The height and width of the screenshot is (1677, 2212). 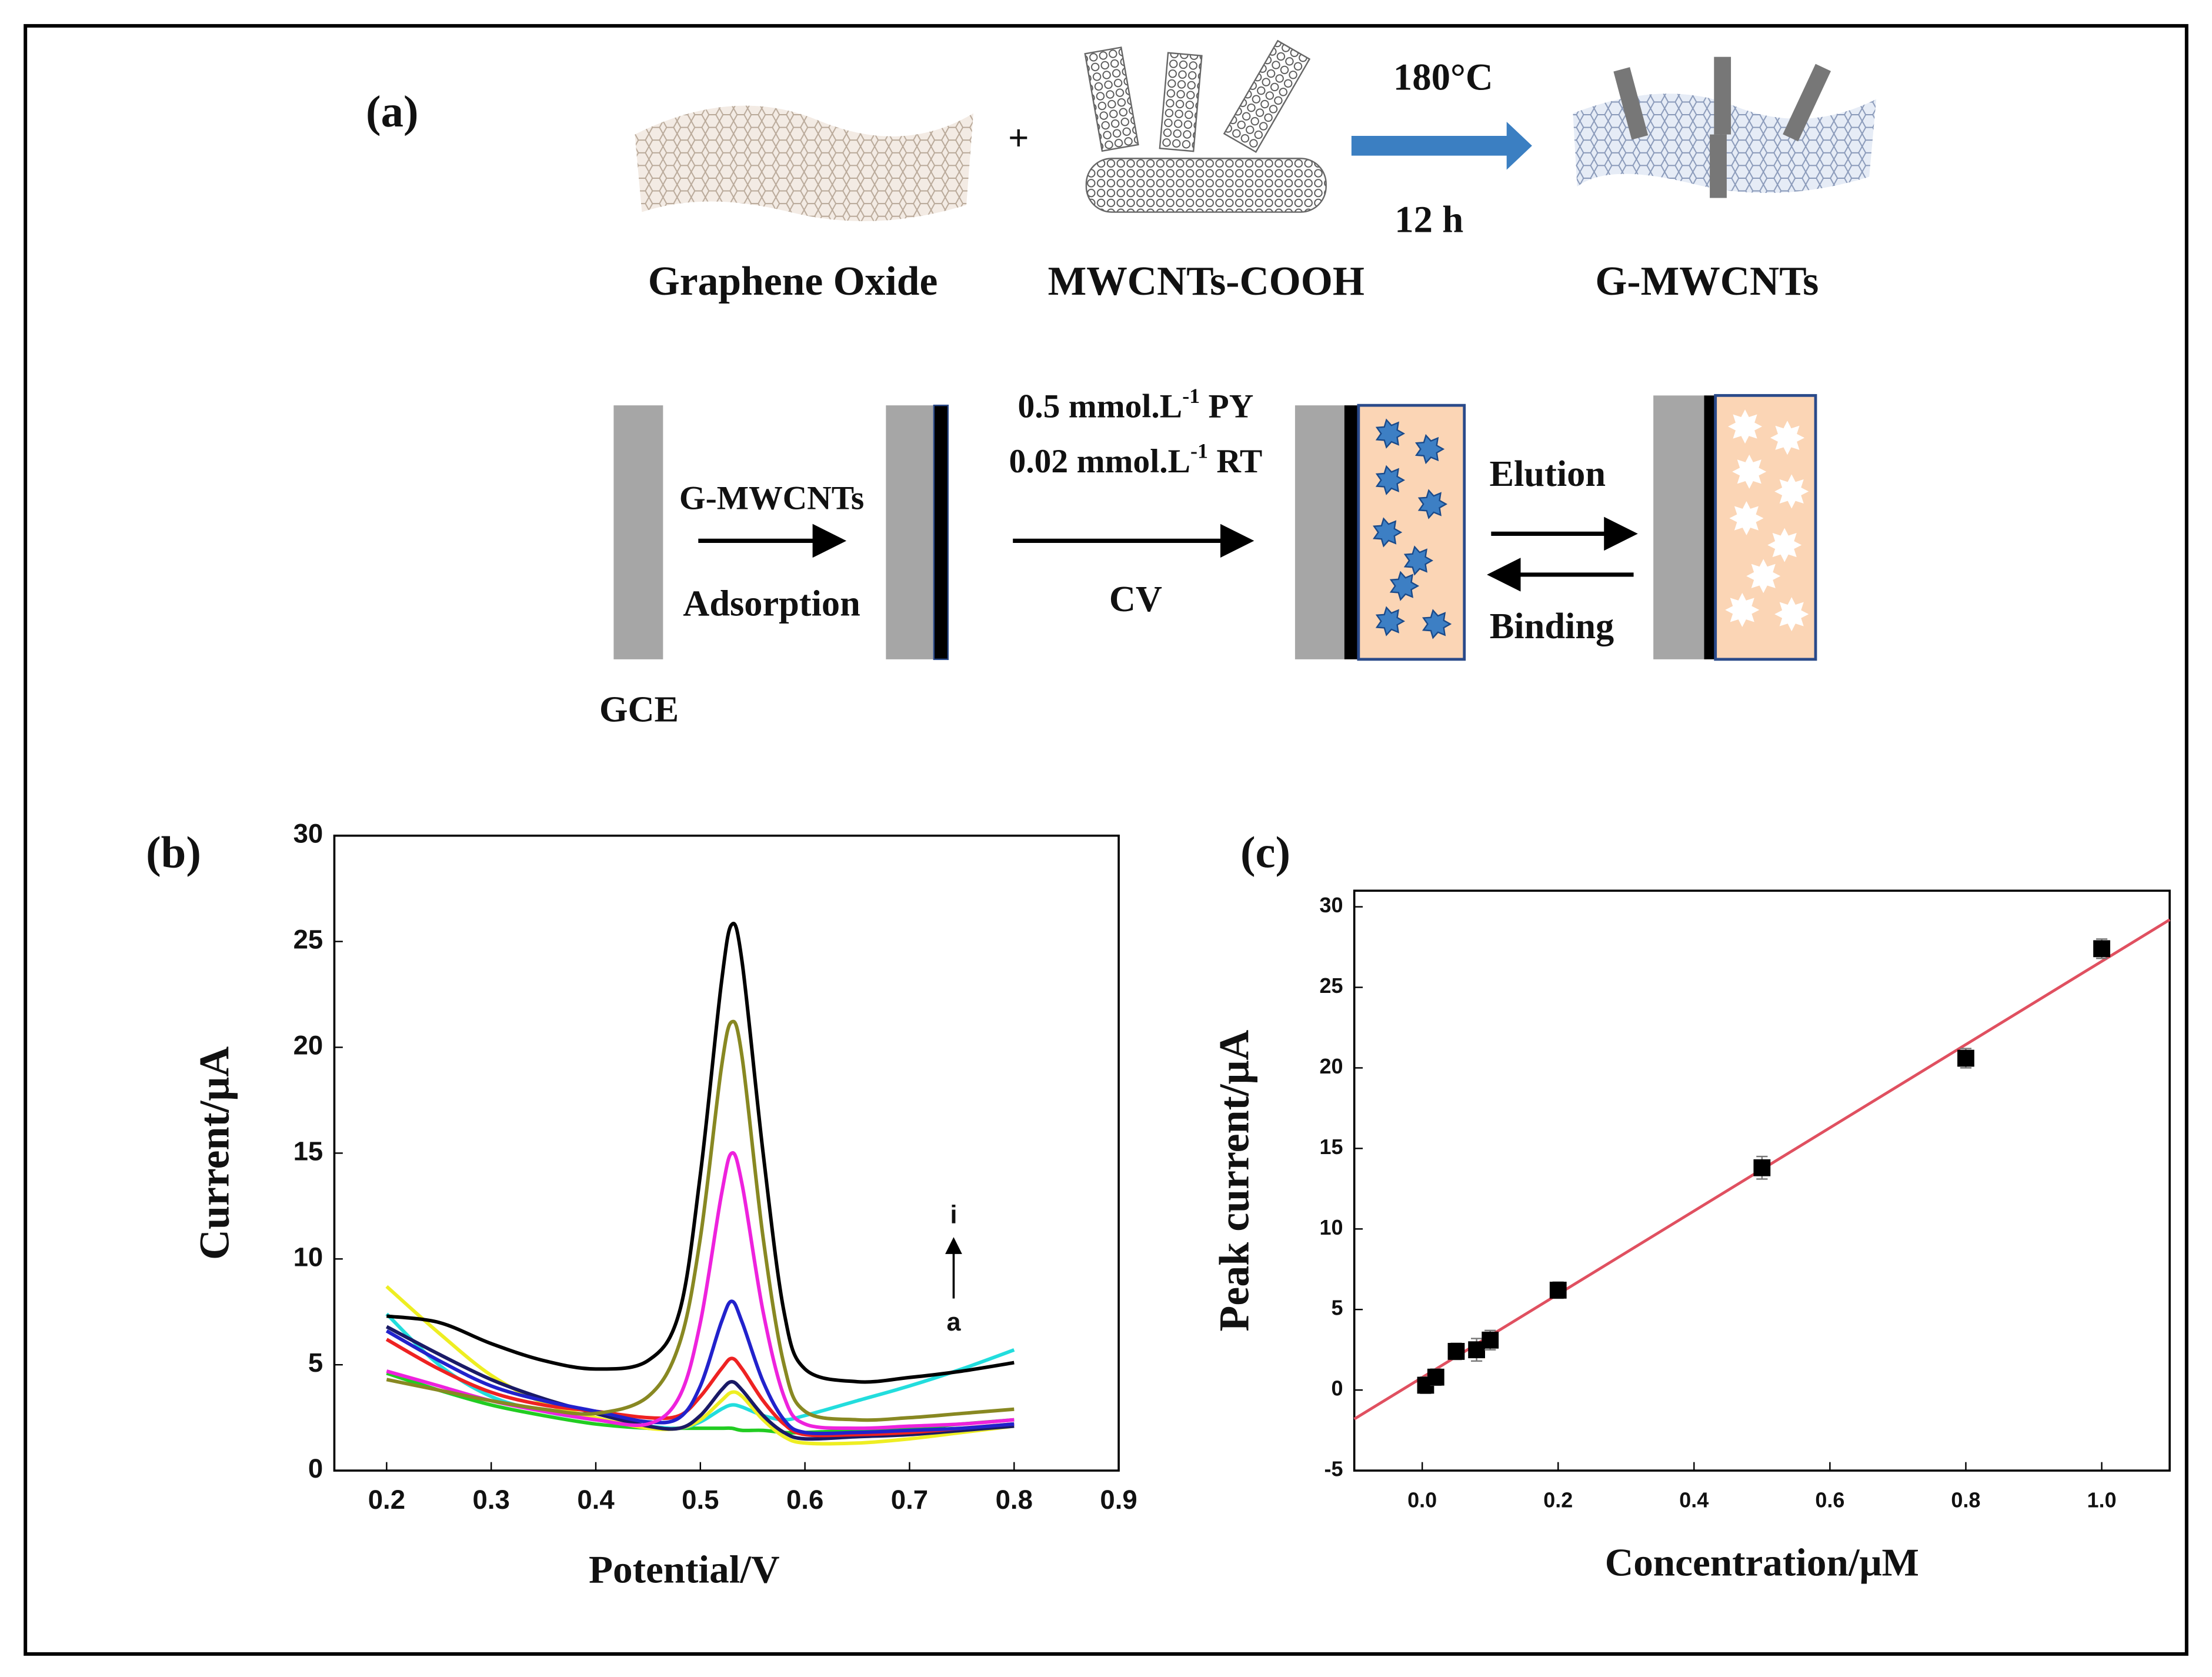 What do you see at coordinates (1199, 451) in the screenshot?
I see `superscript: -1` at bounding box center [1199, 451].